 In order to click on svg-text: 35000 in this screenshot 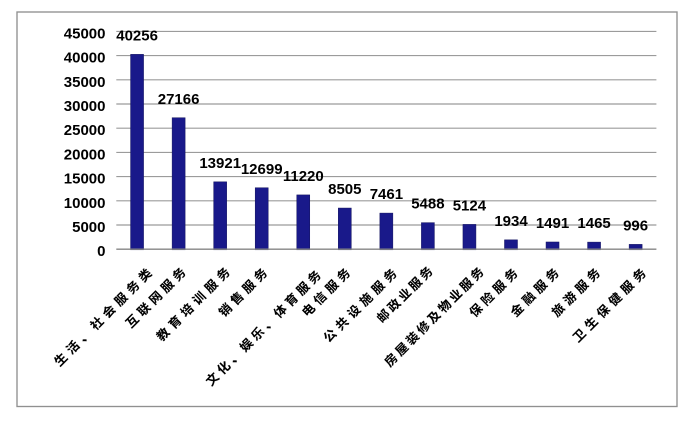, I will do `click(85, 82)`.